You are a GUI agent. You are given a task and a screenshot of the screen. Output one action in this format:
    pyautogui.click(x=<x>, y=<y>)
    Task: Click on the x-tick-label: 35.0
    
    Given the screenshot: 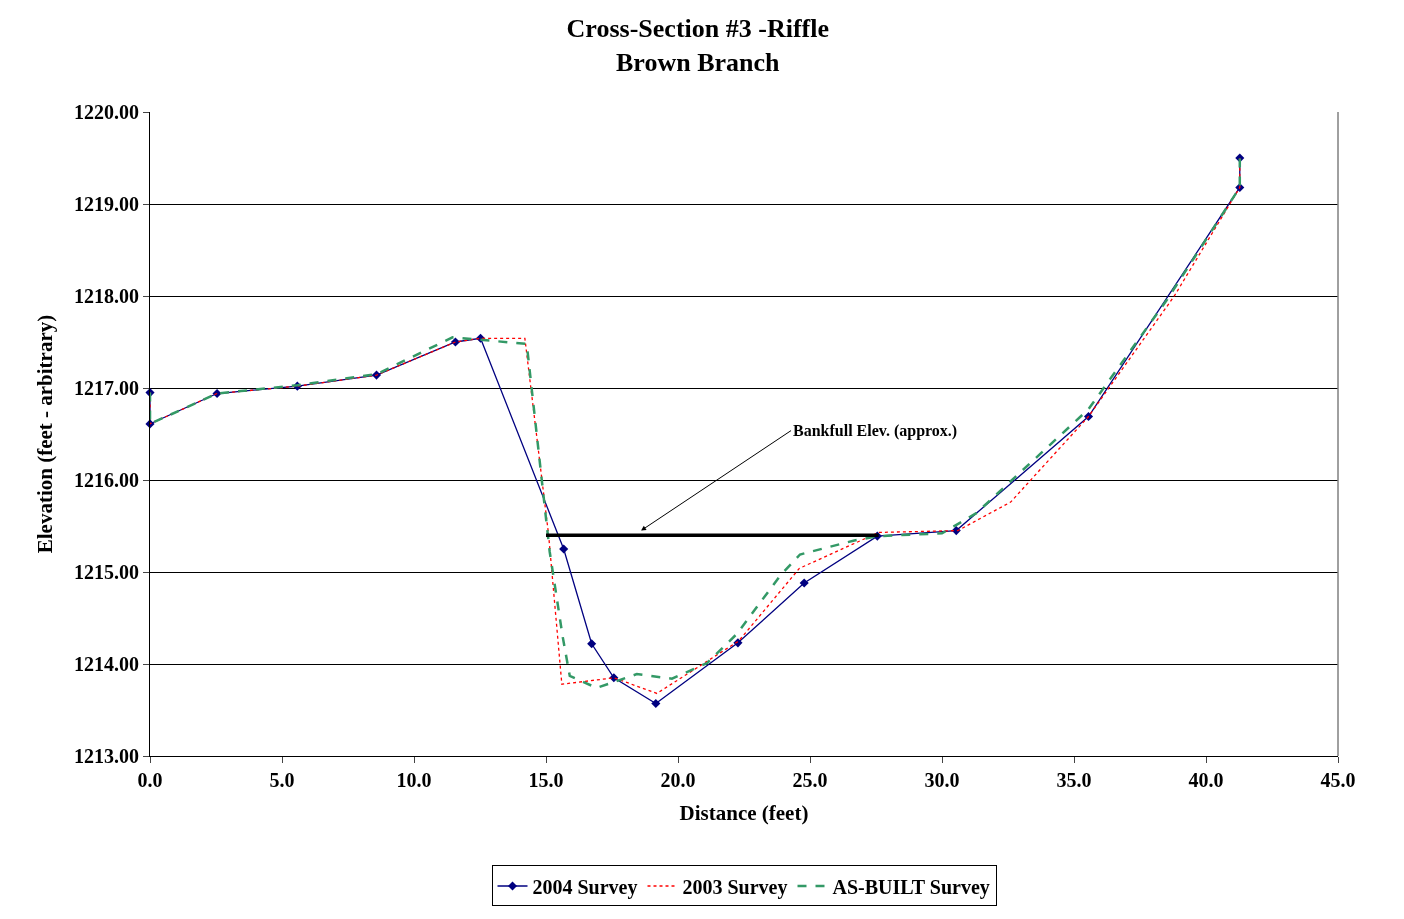 What is the action you would take?
    pyautogui.click(x=1074, y=780)
    